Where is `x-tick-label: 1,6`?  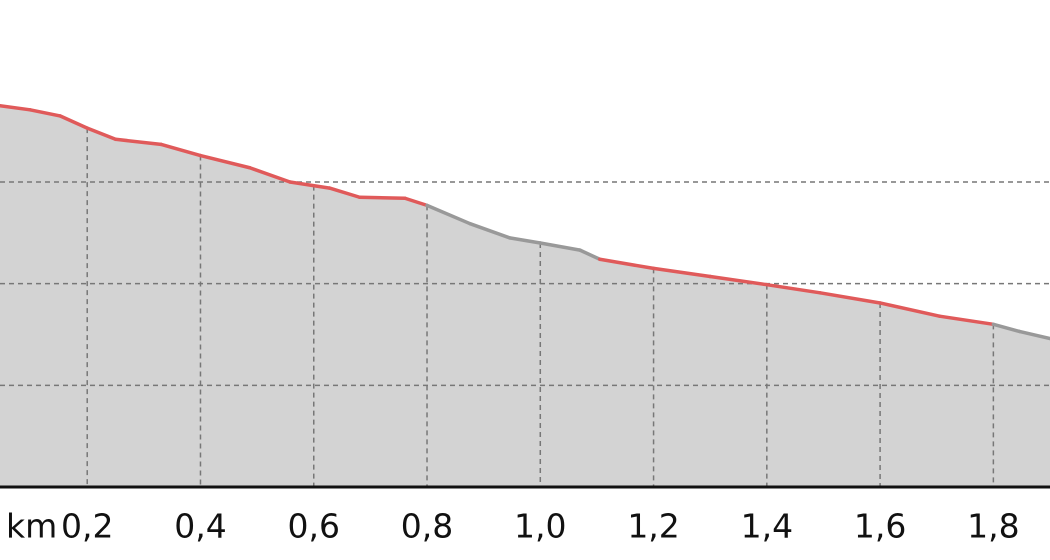 x-tick-label: 1,6 is located at coordinates (880, 526).